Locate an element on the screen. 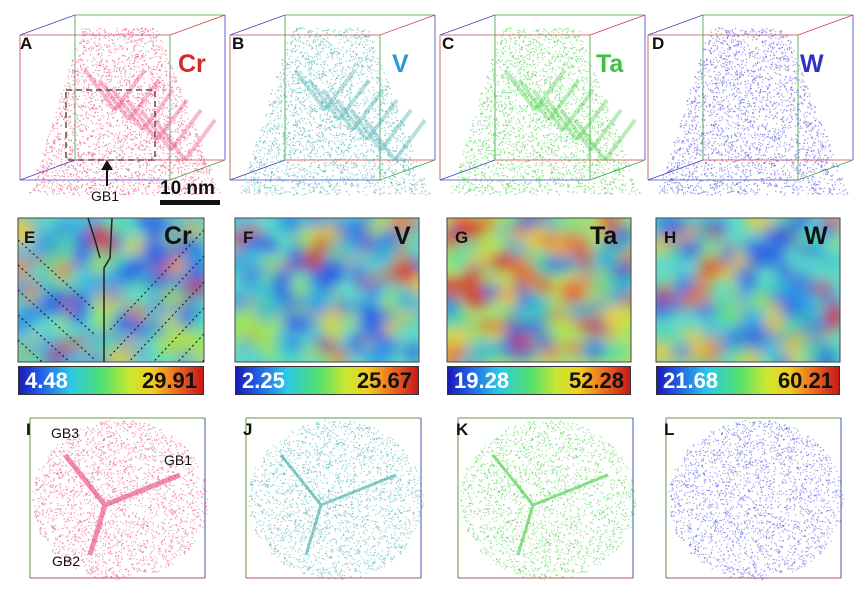  grain-lines-cr is located at coordinates (111, 295).